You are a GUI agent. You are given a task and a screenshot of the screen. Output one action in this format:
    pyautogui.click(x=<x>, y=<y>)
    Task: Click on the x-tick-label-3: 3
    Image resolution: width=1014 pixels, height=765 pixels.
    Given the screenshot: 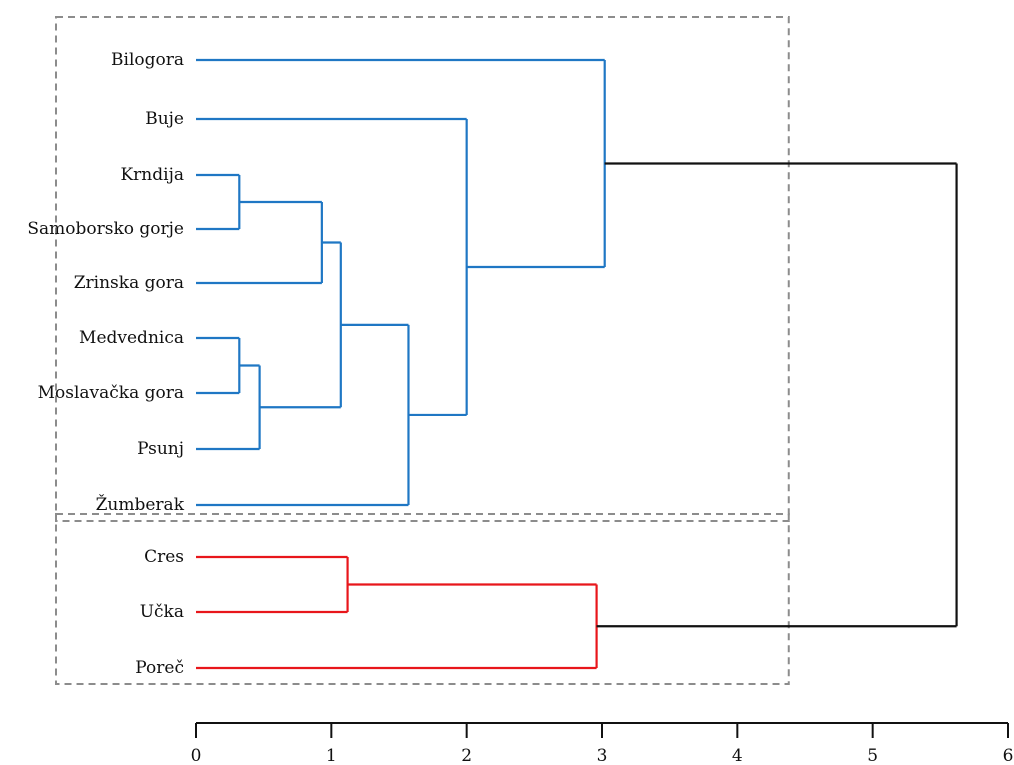 What is the action you would take?
    pyautogui.click(x=602, y=755)
    